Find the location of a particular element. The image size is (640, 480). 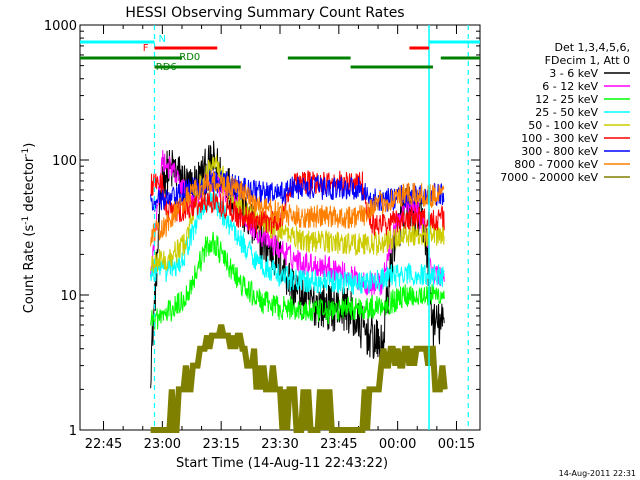

legend-entry: 12 - 25 keV is located at coordinates (566, 99).